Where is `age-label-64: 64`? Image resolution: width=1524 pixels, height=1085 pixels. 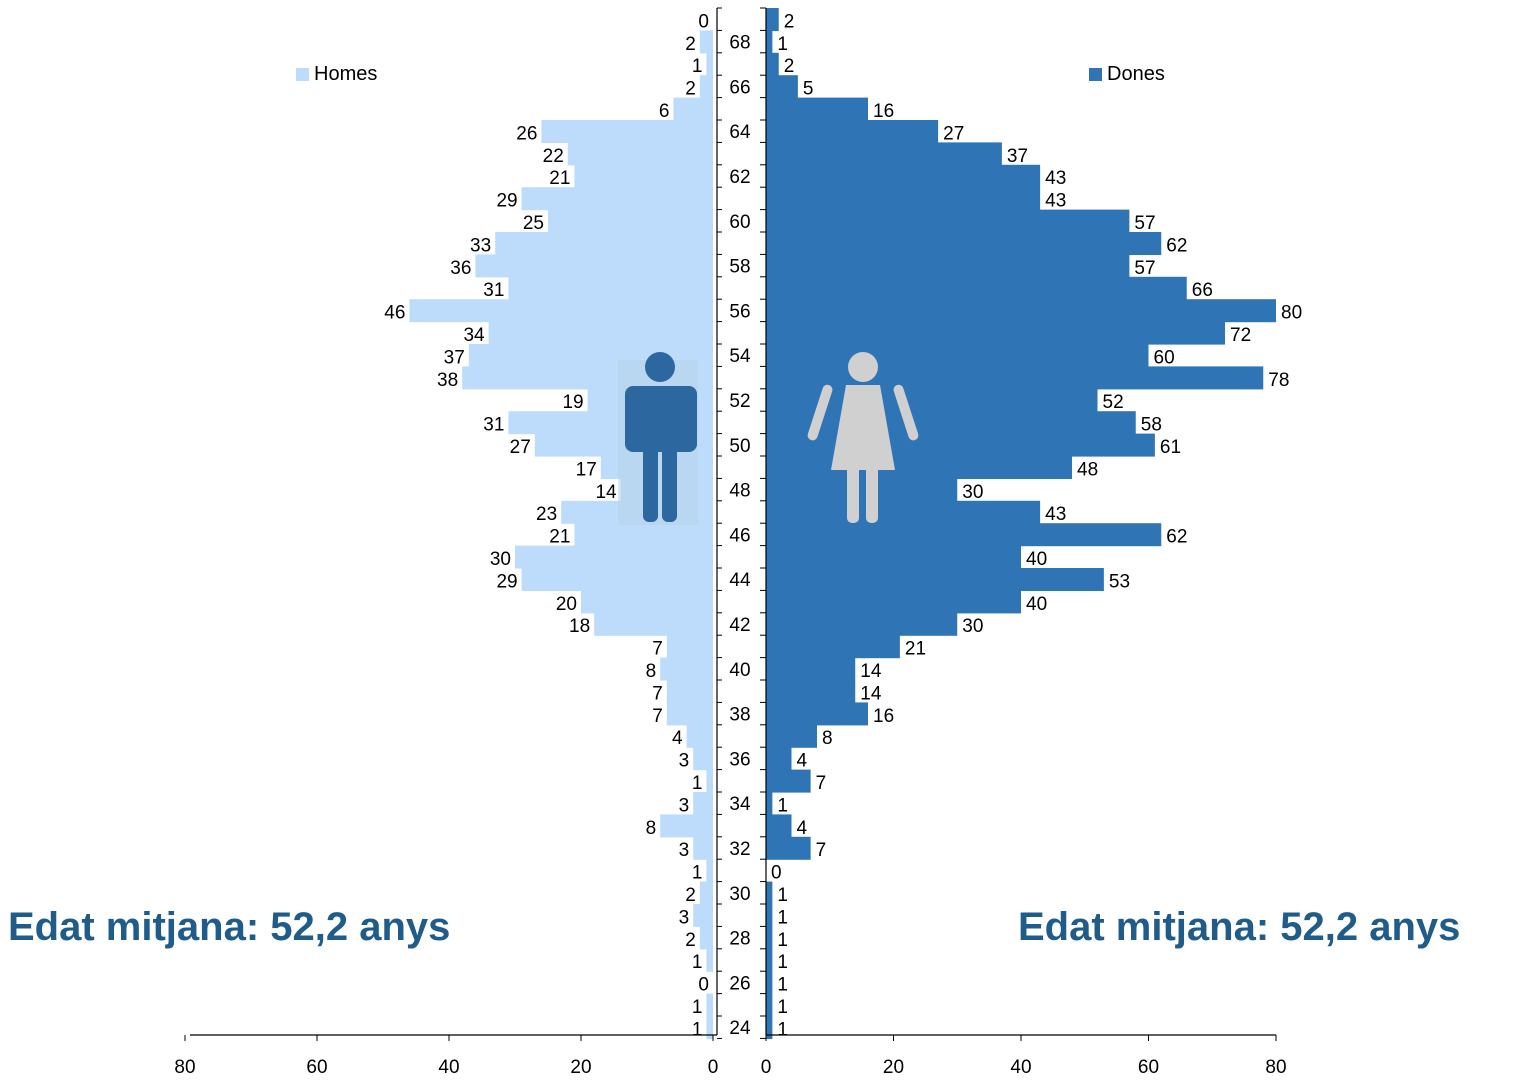 age-label-64: 64 is located at coordinates (740, 132).